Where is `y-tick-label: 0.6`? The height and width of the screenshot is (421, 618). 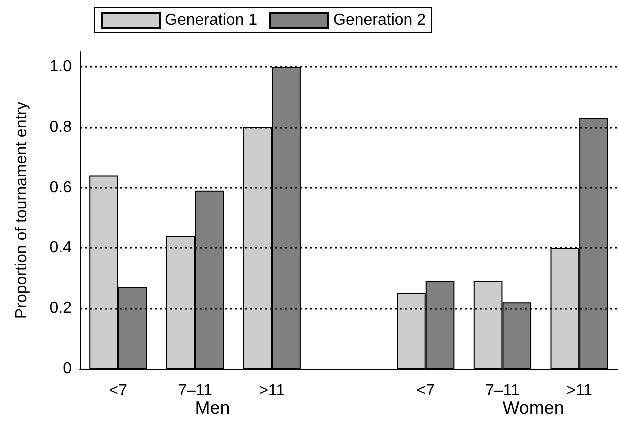 y-tick-label: 0.6 is located at coordinates (61, 187).